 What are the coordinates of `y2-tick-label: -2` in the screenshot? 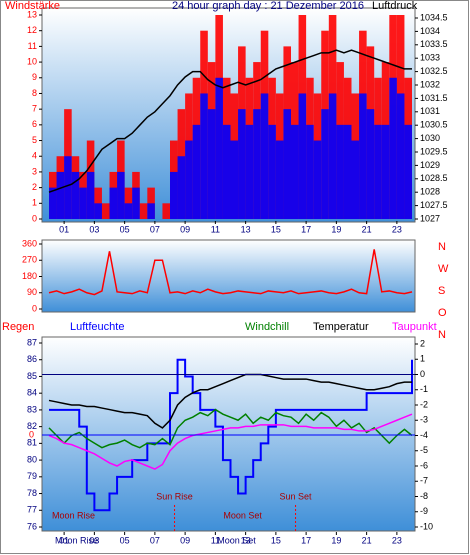 It's located at (424, 404).